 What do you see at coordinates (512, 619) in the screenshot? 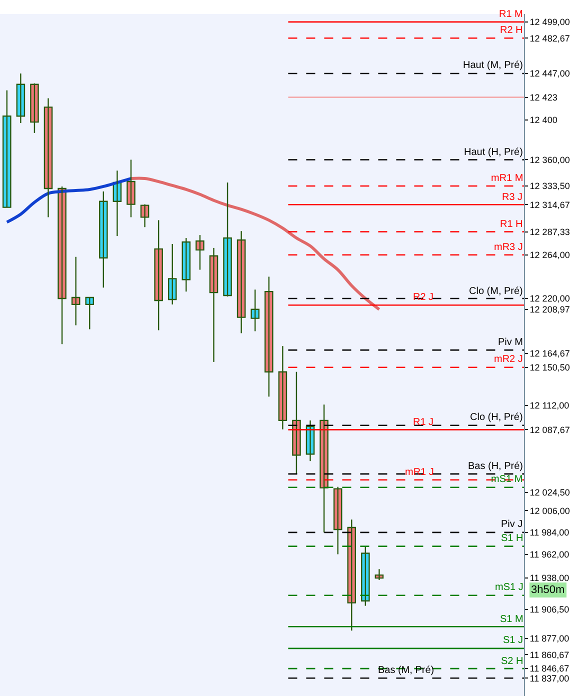
I see `ref-line-label: S1 M` at bounding box center [512, 619].